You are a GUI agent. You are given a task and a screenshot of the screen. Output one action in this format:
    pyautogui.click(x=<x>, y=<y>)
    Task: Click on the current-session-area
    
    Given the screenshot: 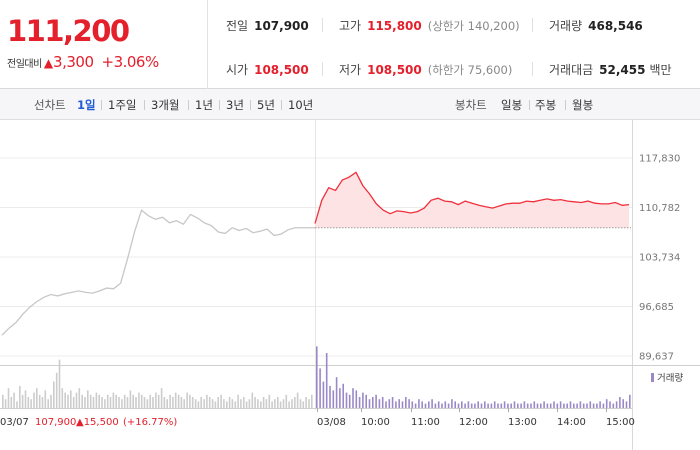 What is the action you would take?
    pyautogui.click(x=472, y=200)
    